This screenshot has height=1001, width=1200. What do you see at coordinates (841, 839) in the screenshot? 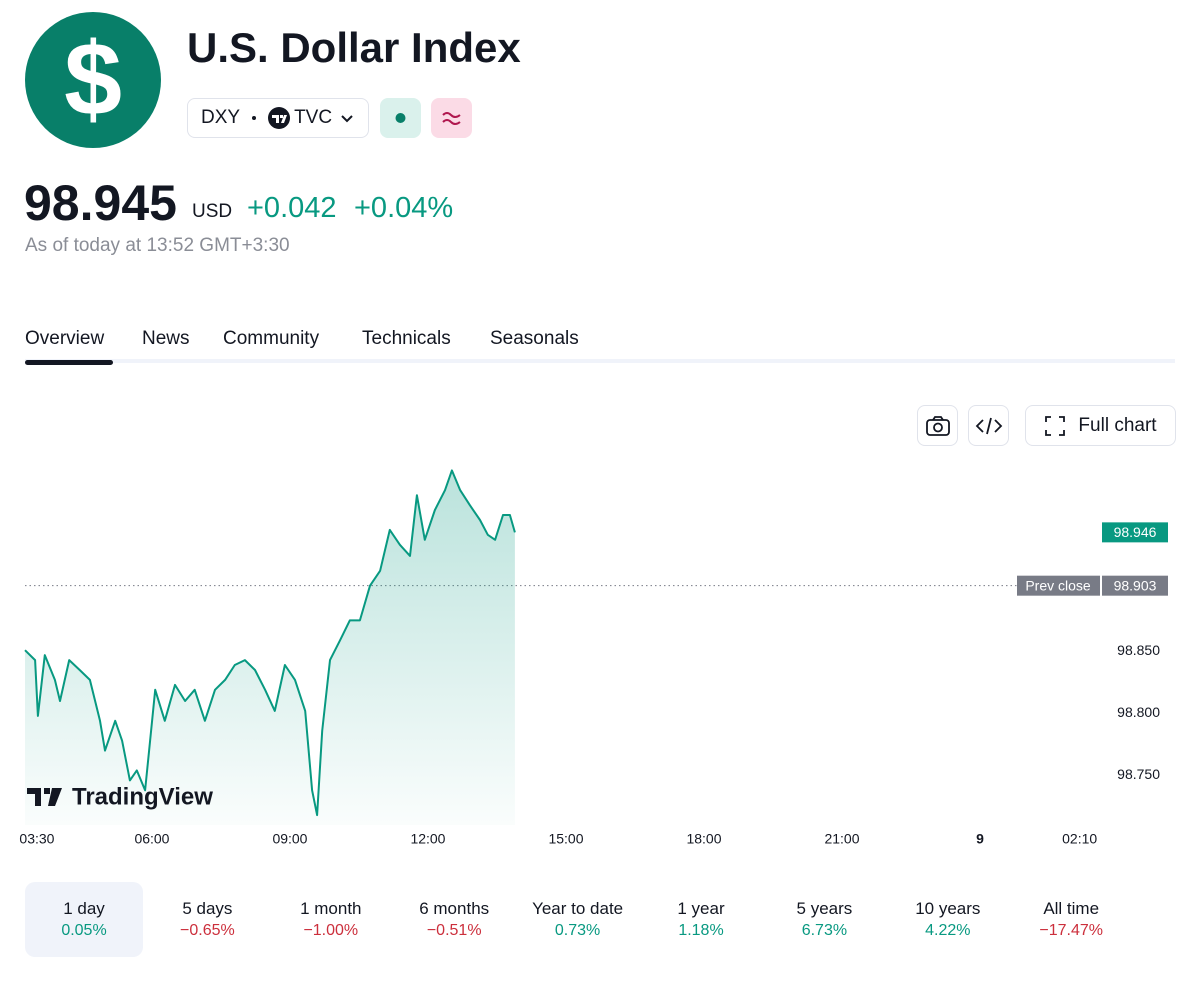
I see `x-tick-label: 21:00` at bounding box center [841, 839].